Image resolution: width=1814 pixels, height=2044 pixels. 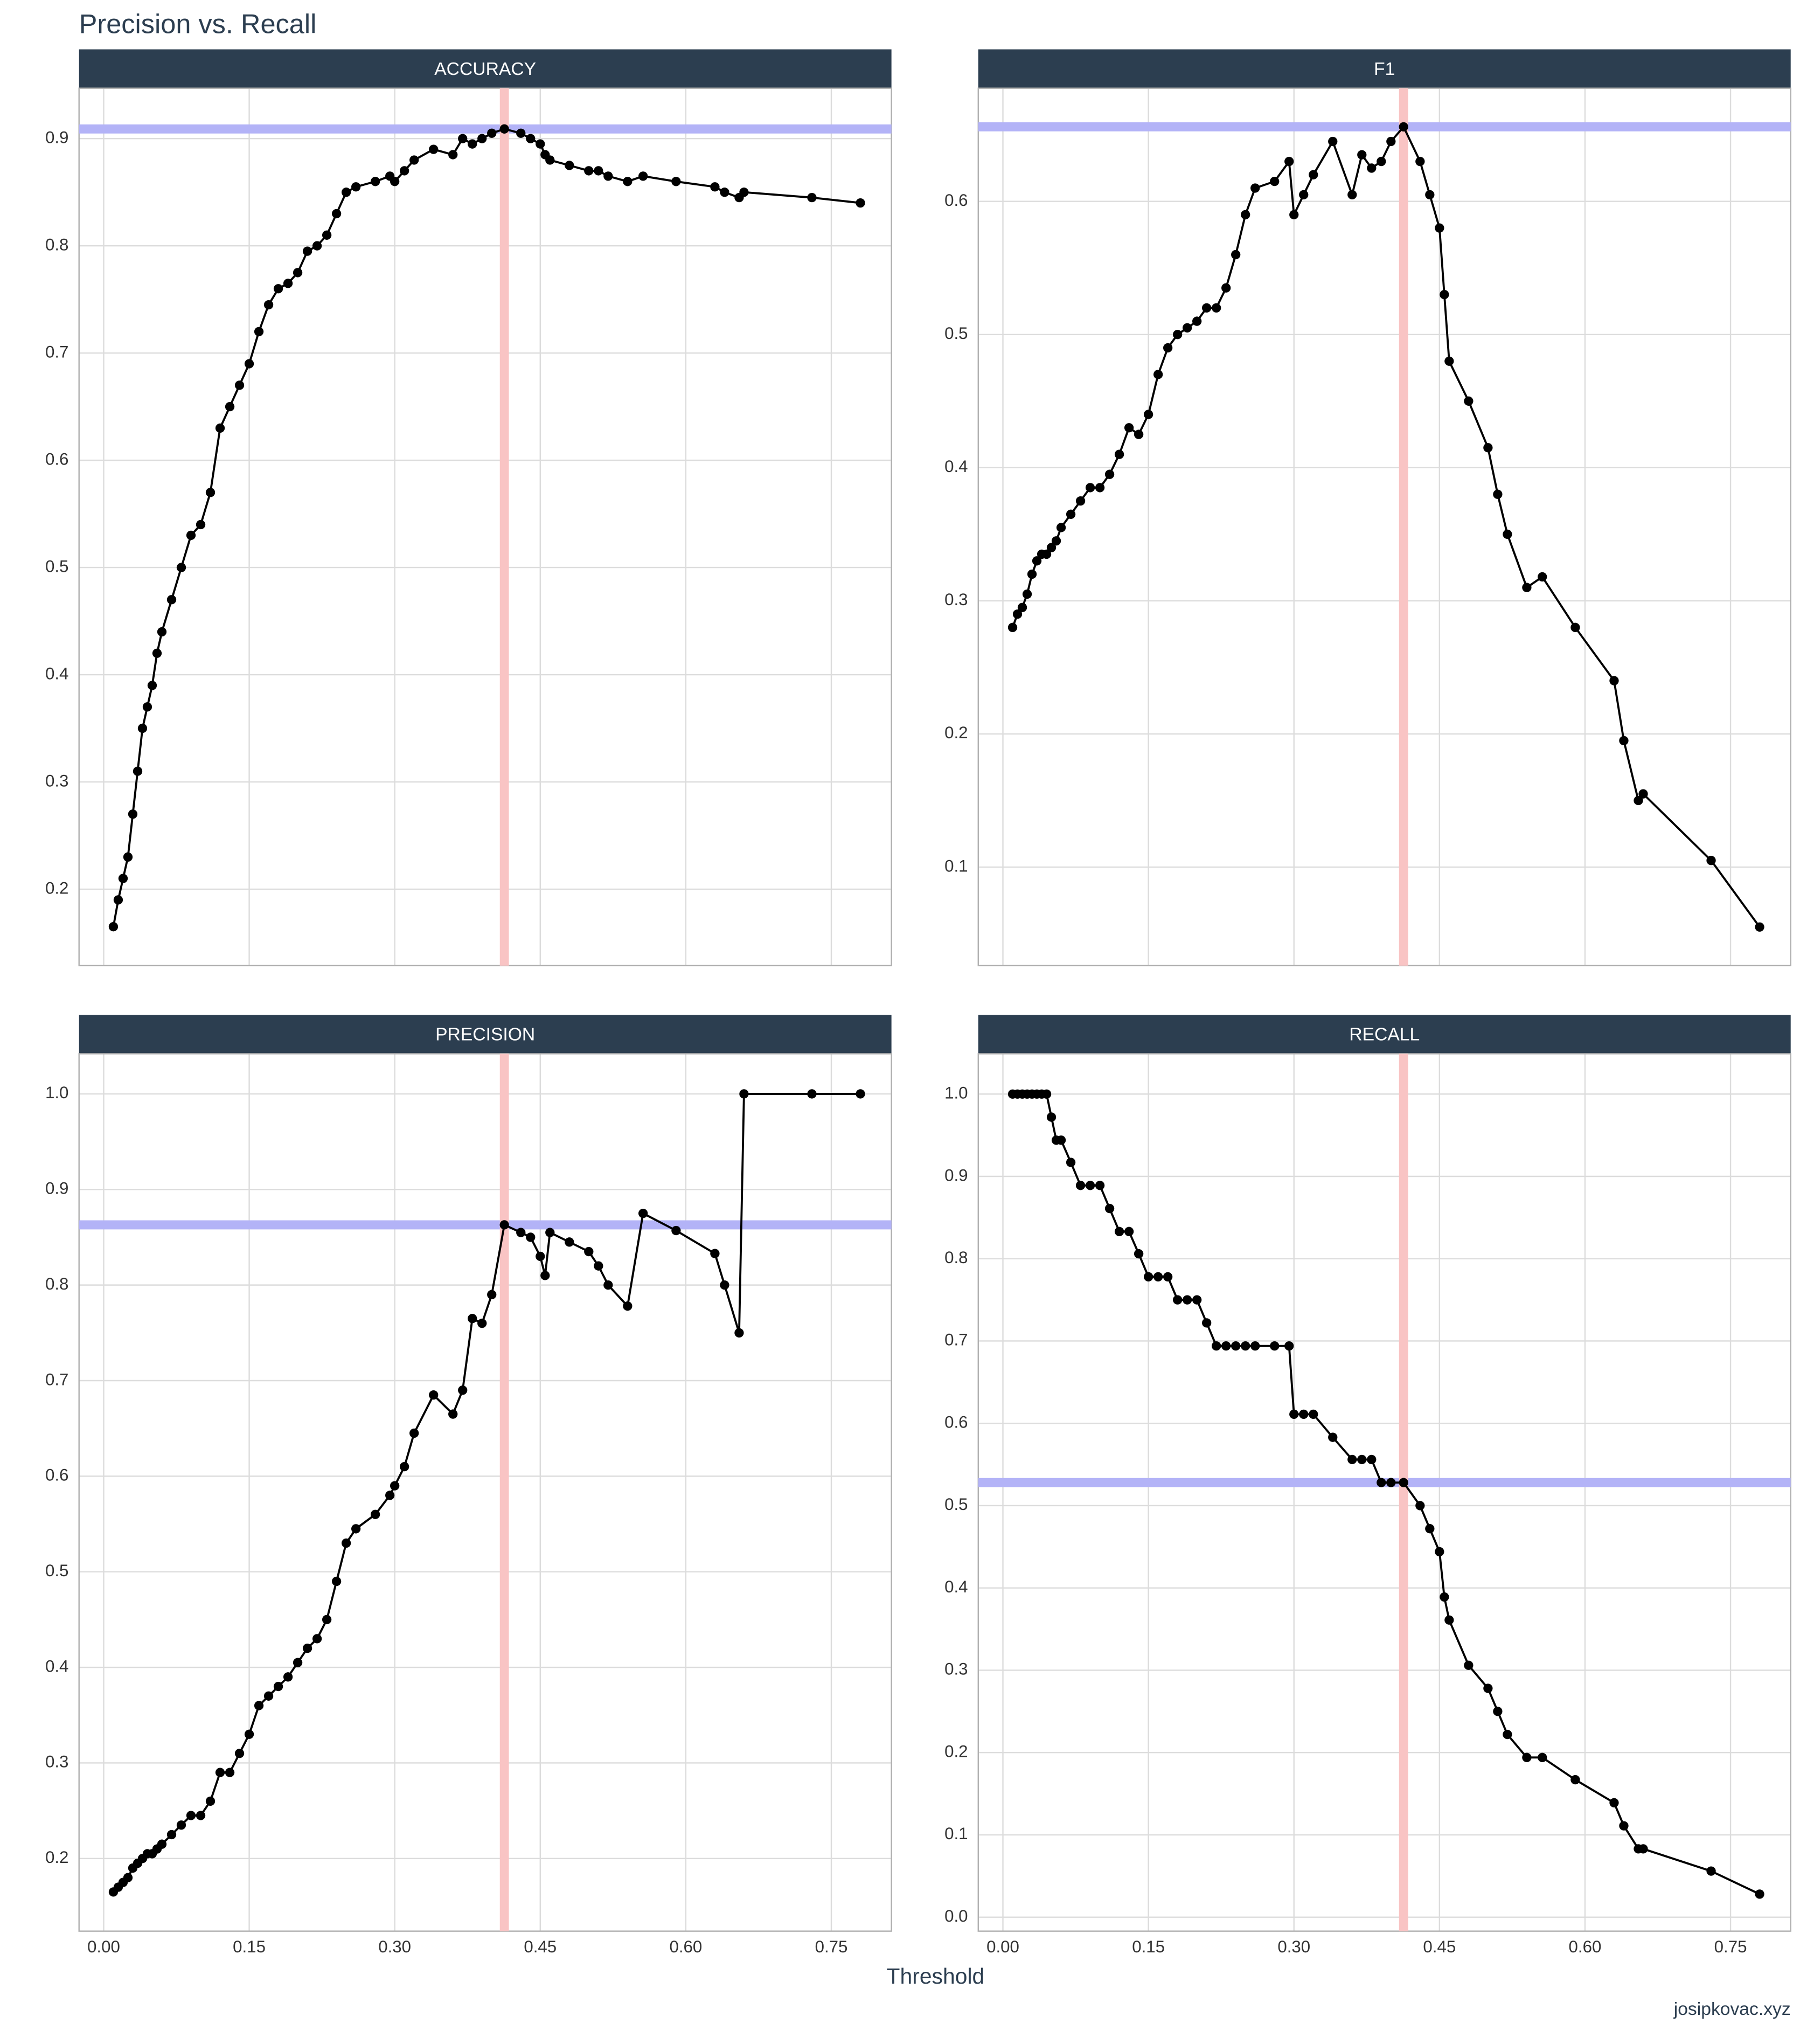 I want to click on y-tick-label: 0.3, so click(x=956, y=1670).